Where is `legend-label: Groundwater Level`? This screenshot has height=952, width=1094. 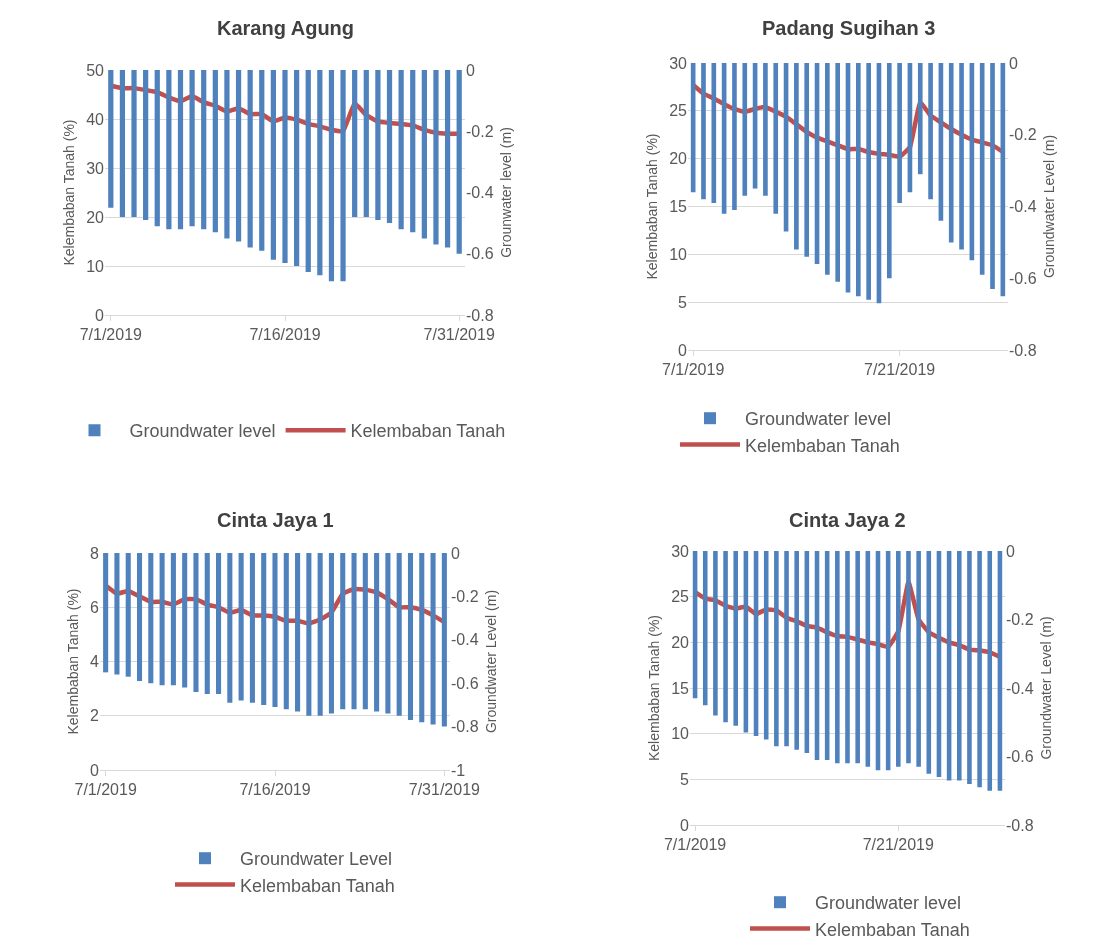
legend-label: Groundwater Level is located at coordinates (316, 859).